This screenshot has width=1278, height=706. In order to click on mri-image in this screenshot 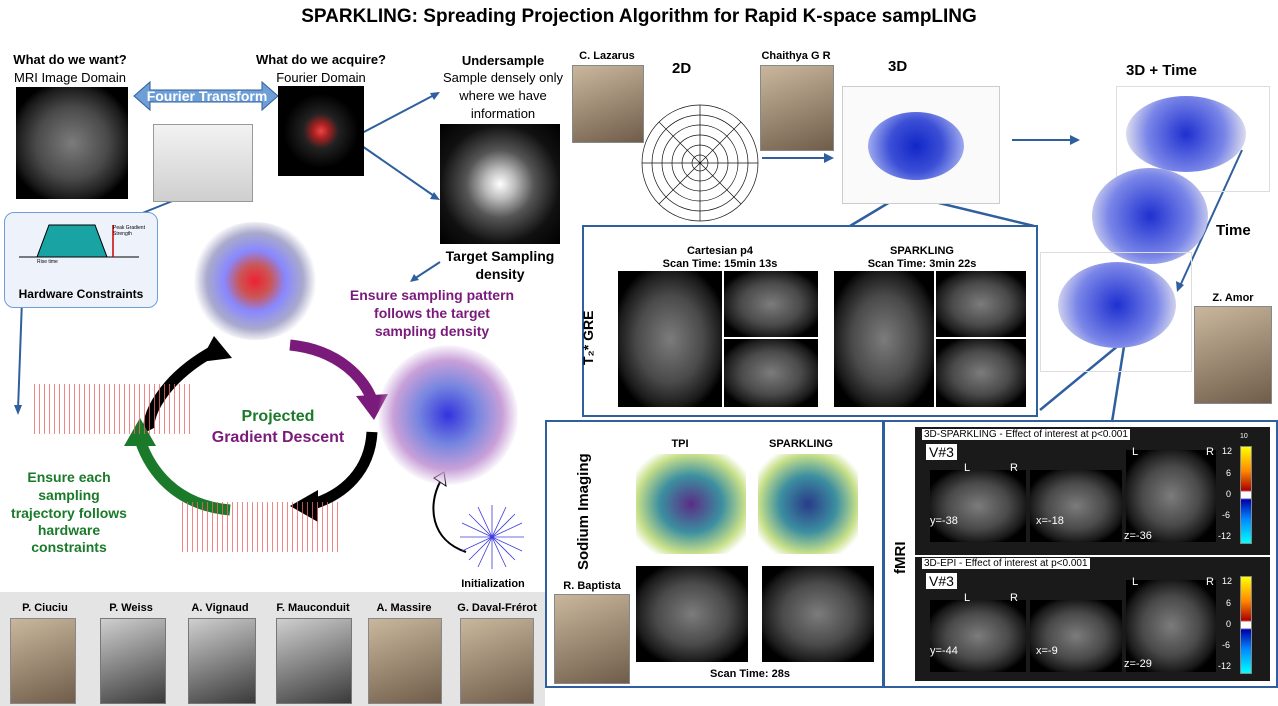, I will do `click(72, 143)`.